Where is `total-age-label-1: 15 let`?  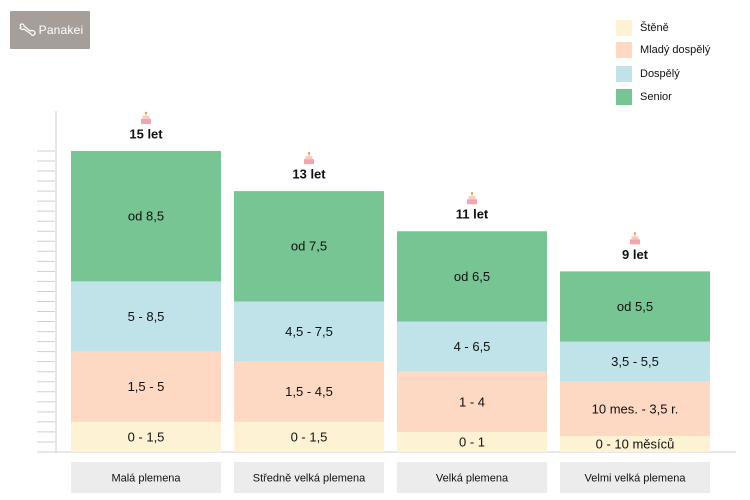 total-age-label-1: 15 let is located at coordinates (146, 133).